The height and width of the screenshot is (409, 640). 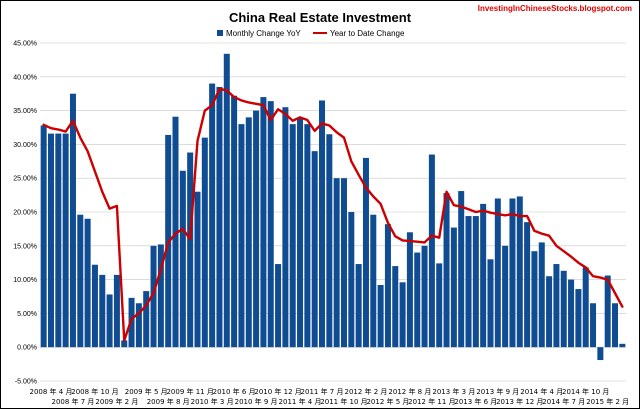 What do you see at coordinates (519, 401) in the screenshot?
I see `x-tick-label: 2013 年 12 月` at bounding box center [519, 401].